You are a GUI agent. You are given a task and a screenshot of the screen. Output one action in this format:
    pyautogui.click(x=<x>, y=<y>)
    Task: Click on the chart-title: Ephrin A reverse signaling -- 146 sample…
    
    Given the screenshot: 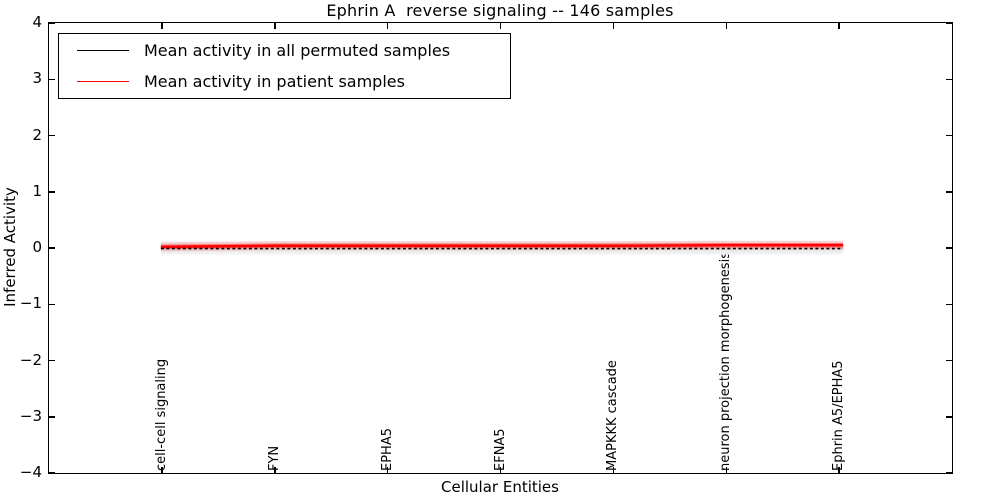 What is the action you would take?
    pyautogui.click(x=500, y=10)
    